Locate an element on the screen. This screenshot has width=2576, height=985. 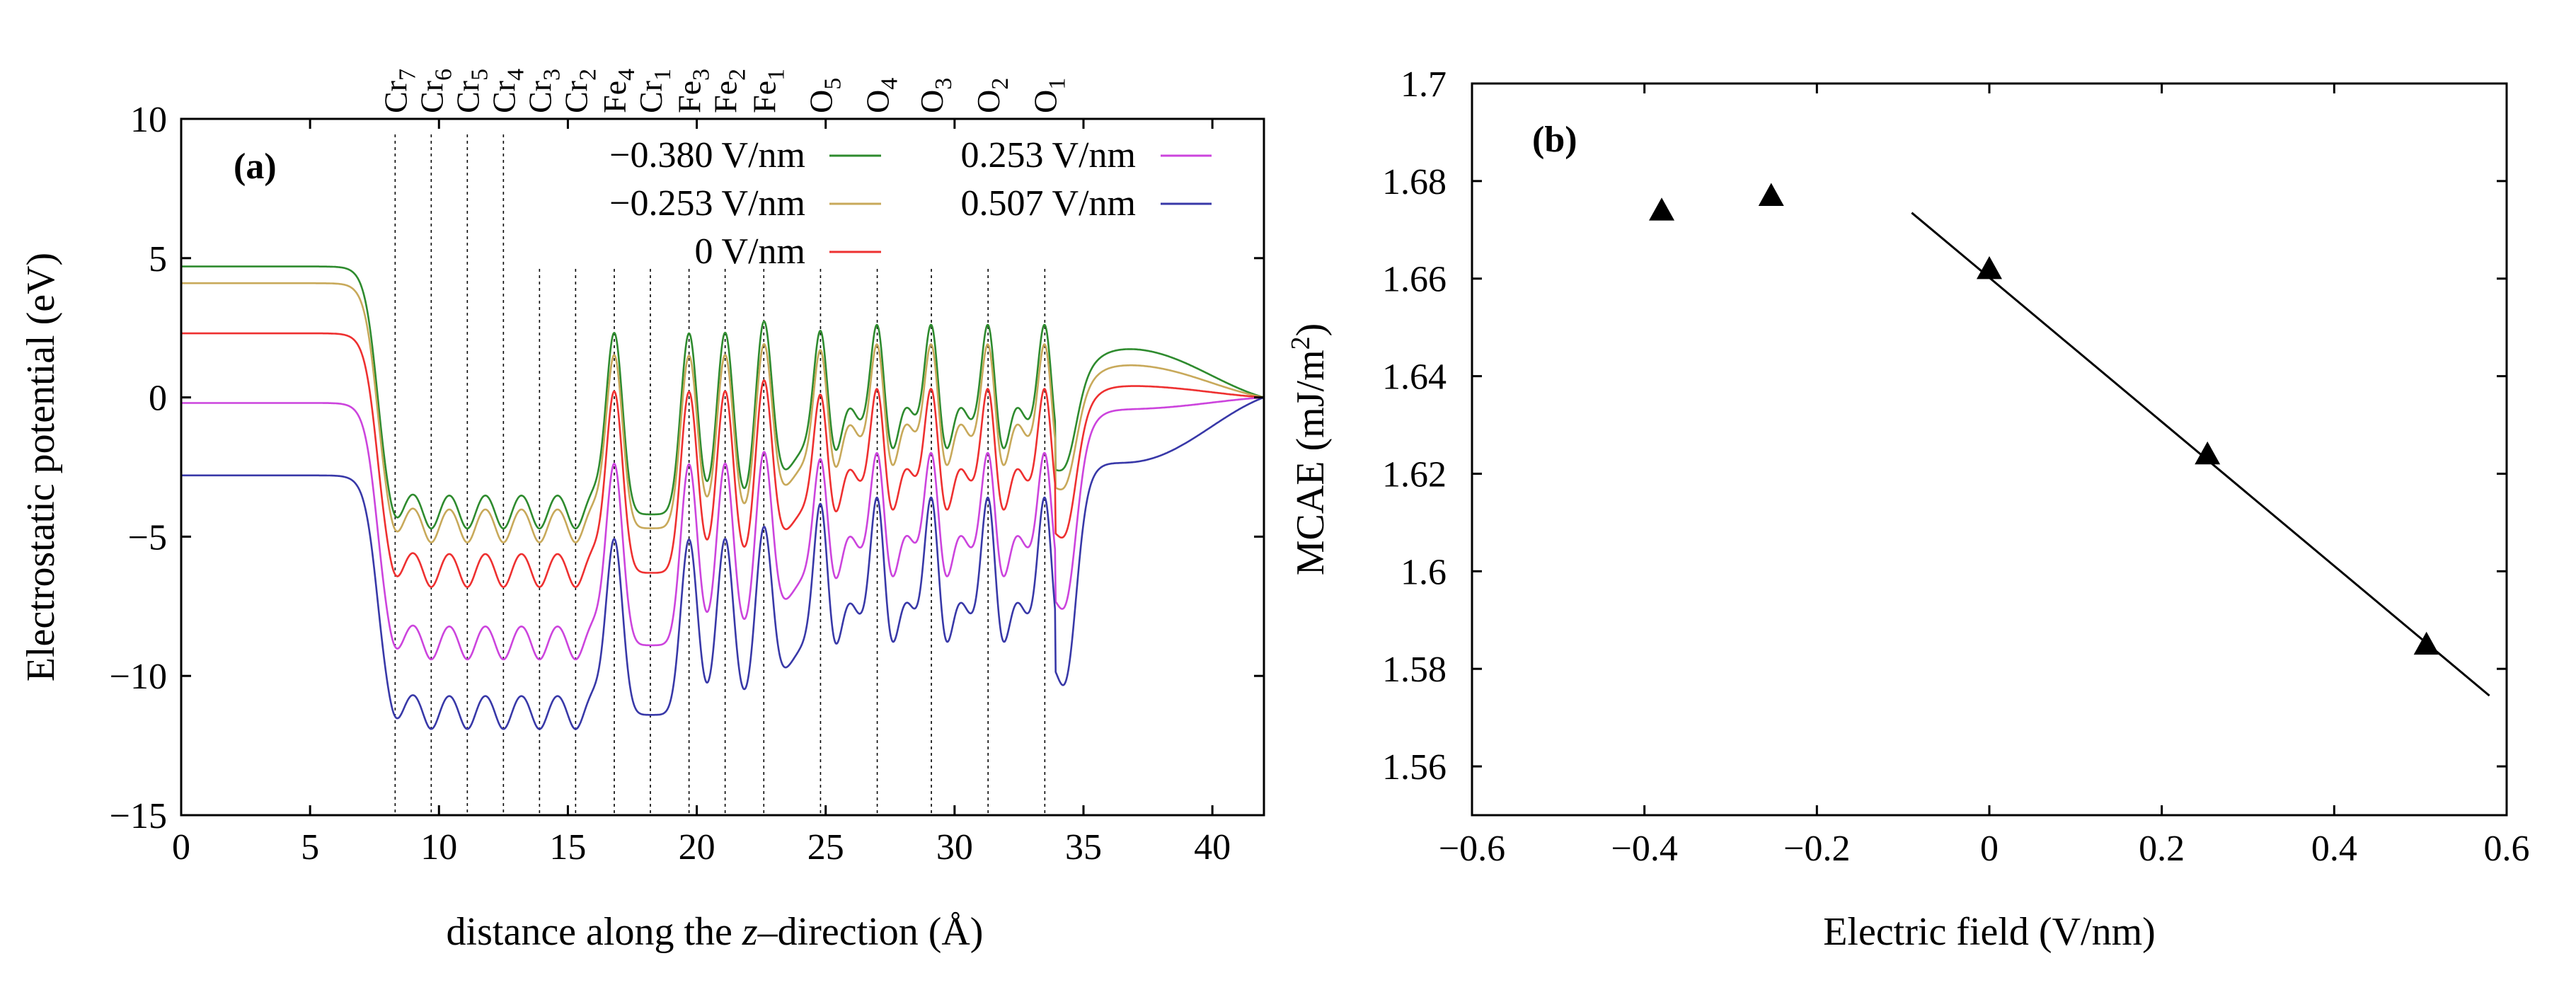
atom-label: O3 is located at coordinates (936, 95).